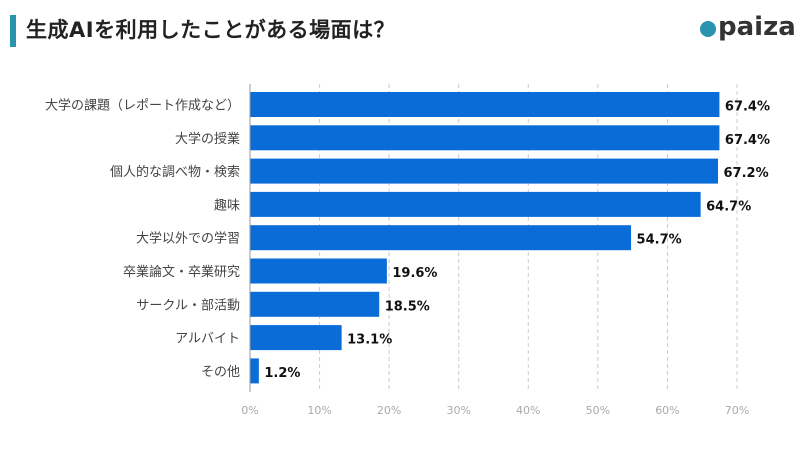  I want to click on data-label: 67.2%, so click(746, 173).